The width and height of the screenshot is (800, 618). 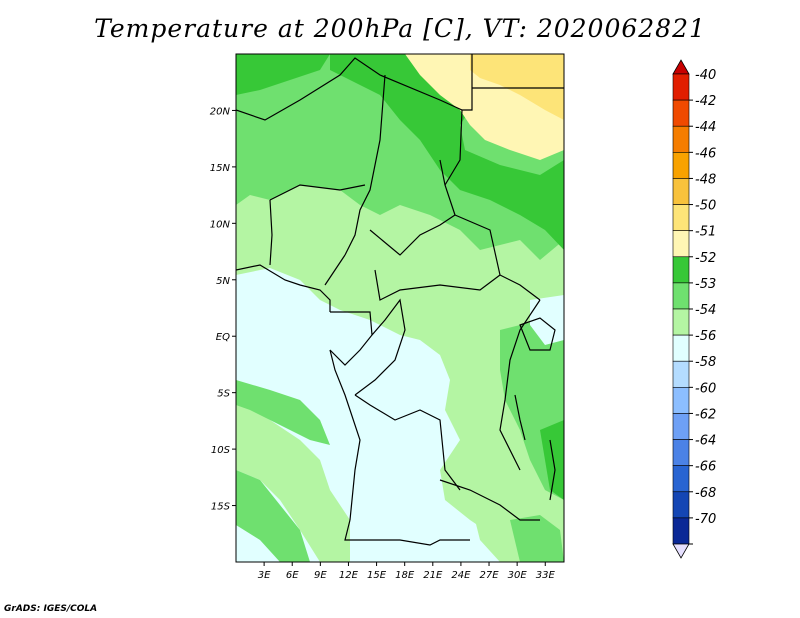 What do you see at coordinates (705, 284) in the screenshot?
I see `colorbar-label: -53` at bounding box center [705, 284].